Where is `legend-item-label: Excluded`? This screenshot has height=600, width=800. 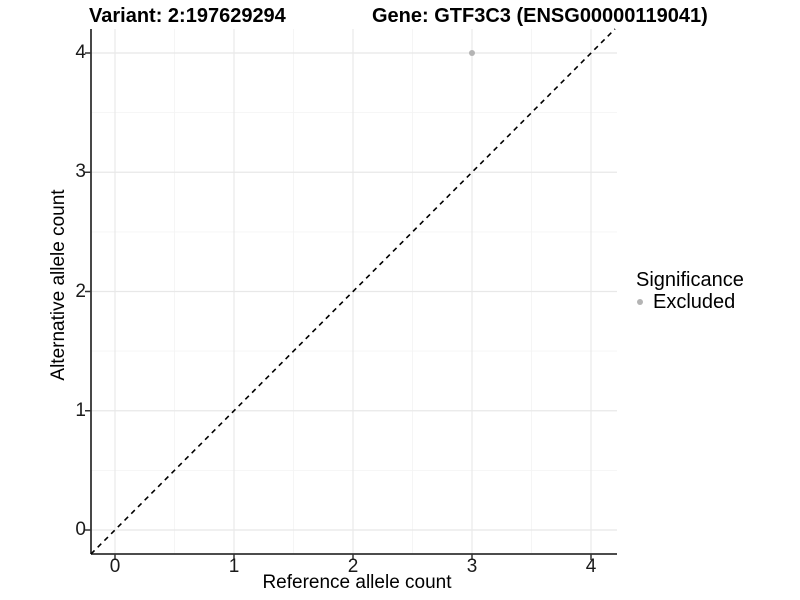
legend-item-label: Excluded is located at coordinates (694, 302).